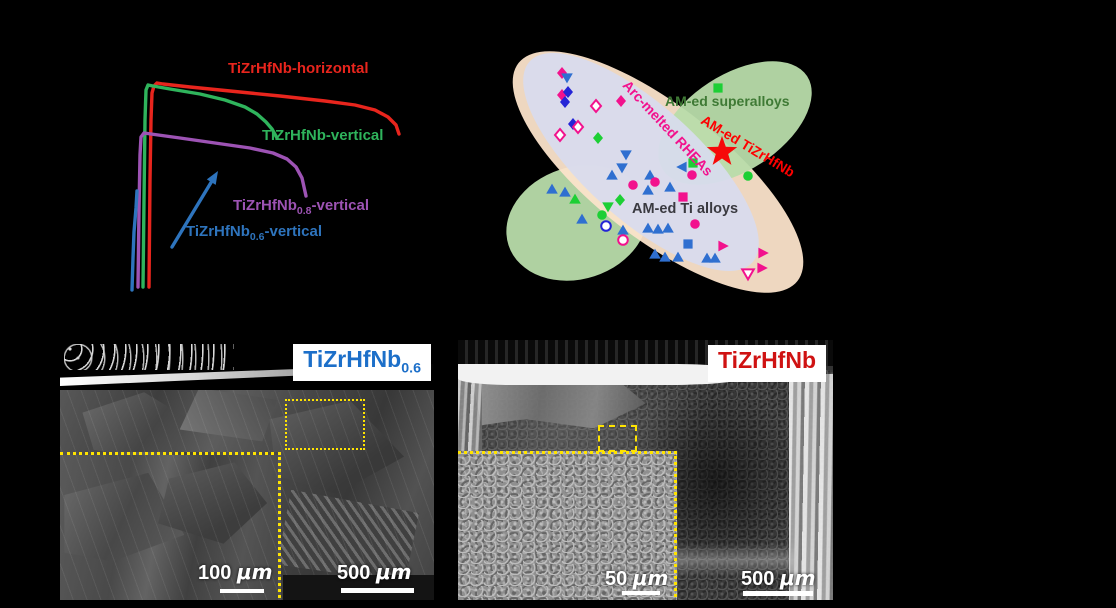 The width and height of the screenshot is (1116, 608). Describe the element at coordinates (301, 207) in the screenshot. I see `curve-label-tizrhfnb08-vertical: TiZrHfNb0.8-vertical` at that location.